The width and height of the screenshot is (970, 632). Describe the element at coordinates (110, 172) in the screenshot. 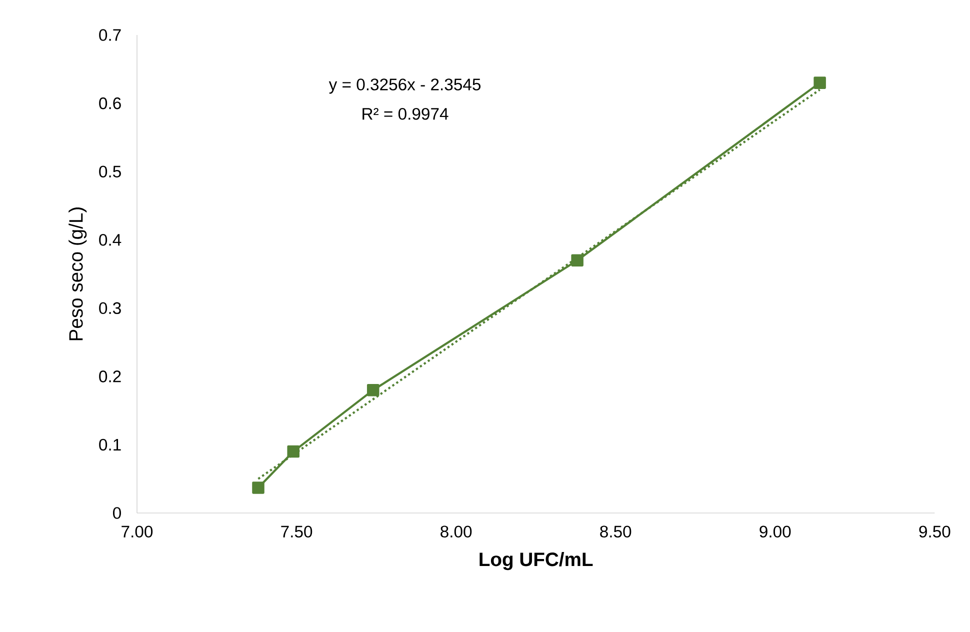

I see `y-tick-label: 0.5` at that location.